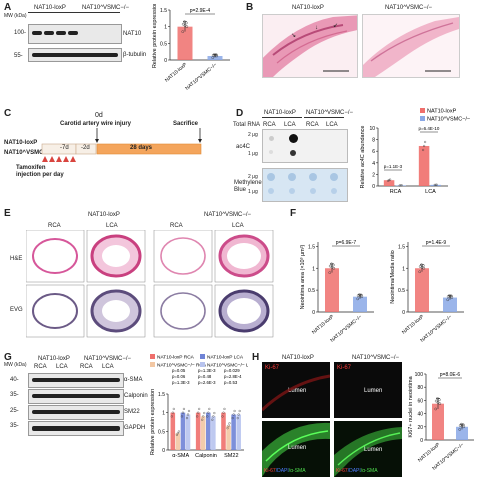  I want to click on x-tick-label: LCA, so click(430, 192).